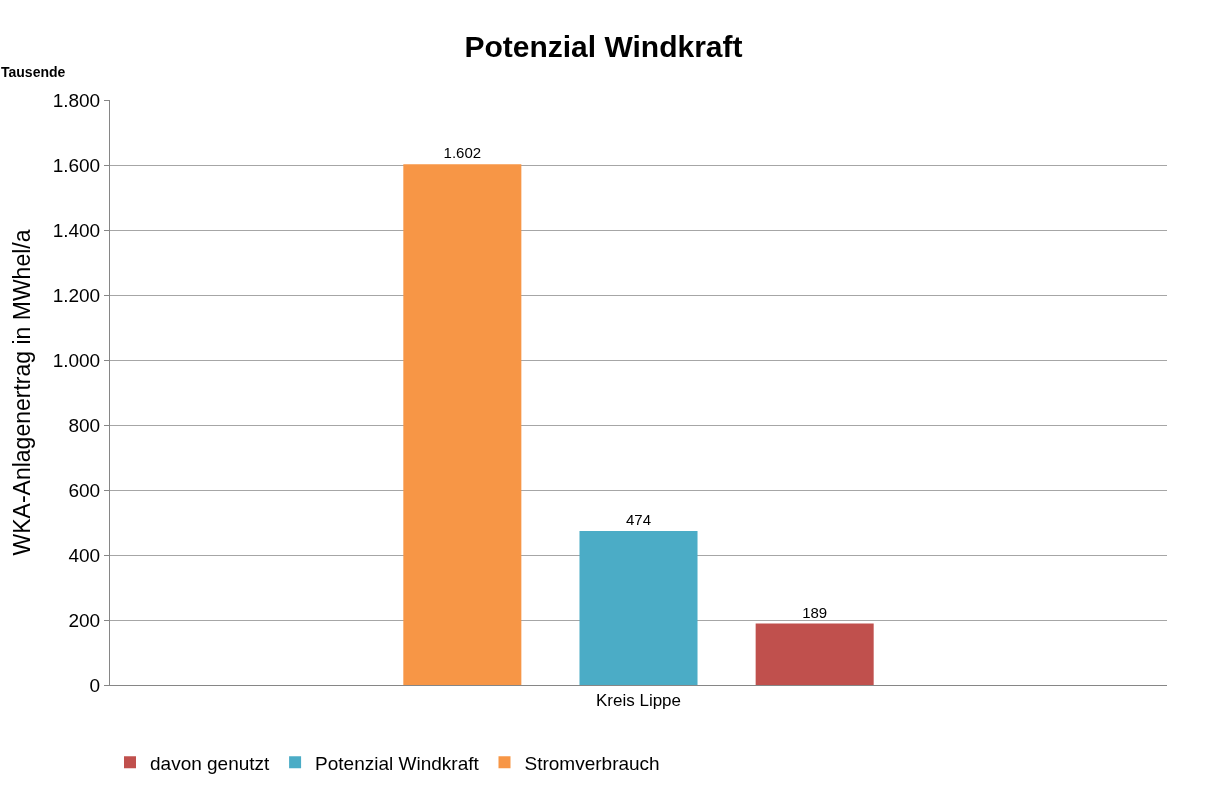 The height and width of the screenshot is (793, 1207). Describe the element at coordinates (84, 620) in the screenshot. I see `y-tick-label: 200` at that location.